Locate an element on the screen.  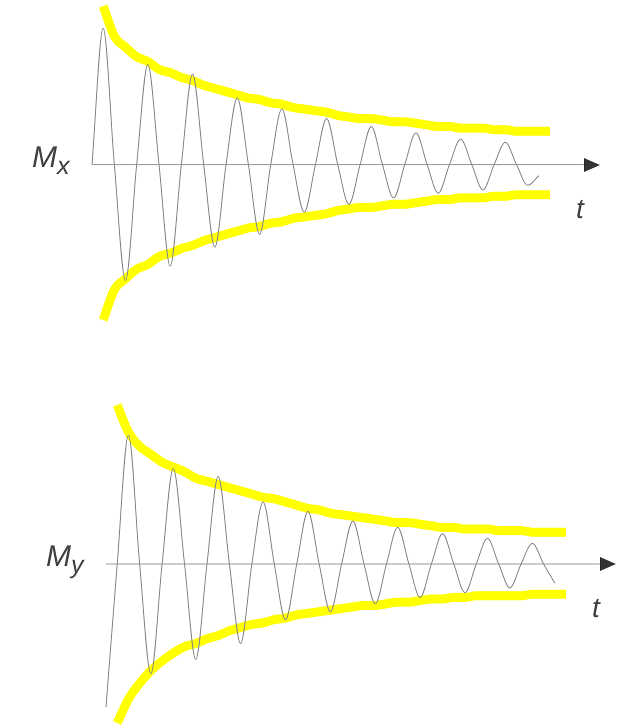
y-axis-title: M$_{x}$ is located at coordinates (51, 160).